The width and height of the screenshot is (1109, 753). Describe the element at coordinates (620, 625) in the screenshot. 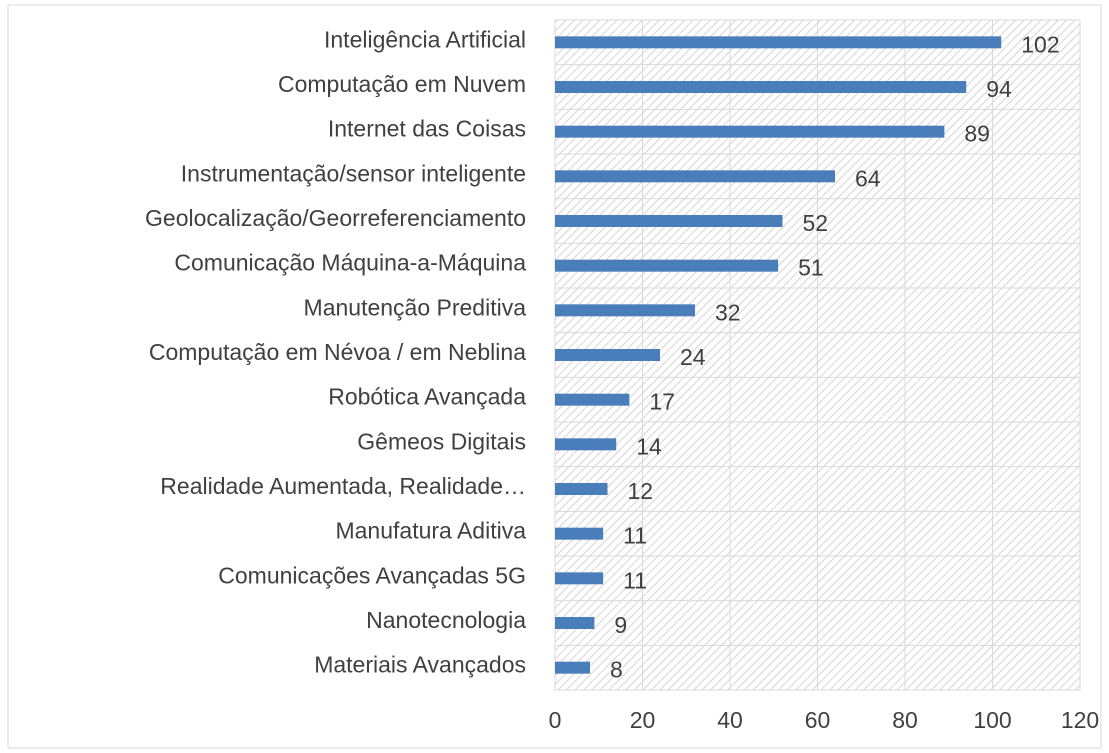

I see `value-label: 9` at that location.